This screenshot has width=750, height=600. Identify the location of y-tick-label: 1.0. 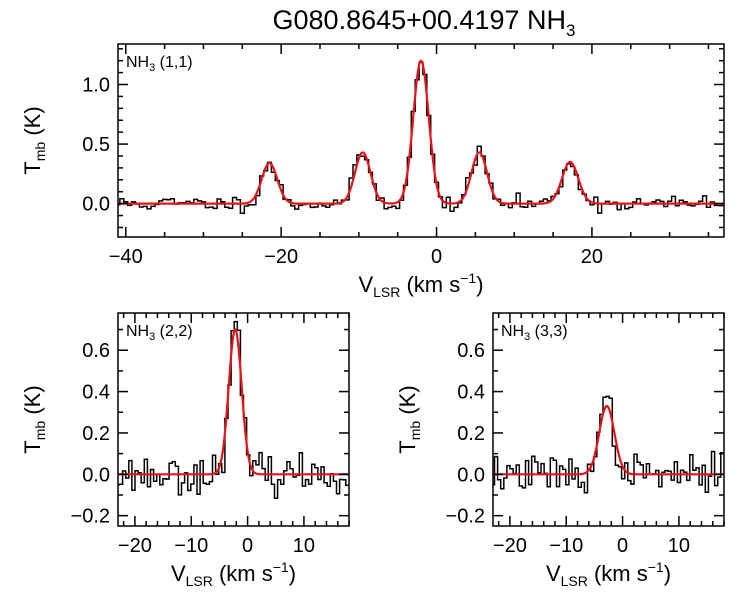
(96, 86).